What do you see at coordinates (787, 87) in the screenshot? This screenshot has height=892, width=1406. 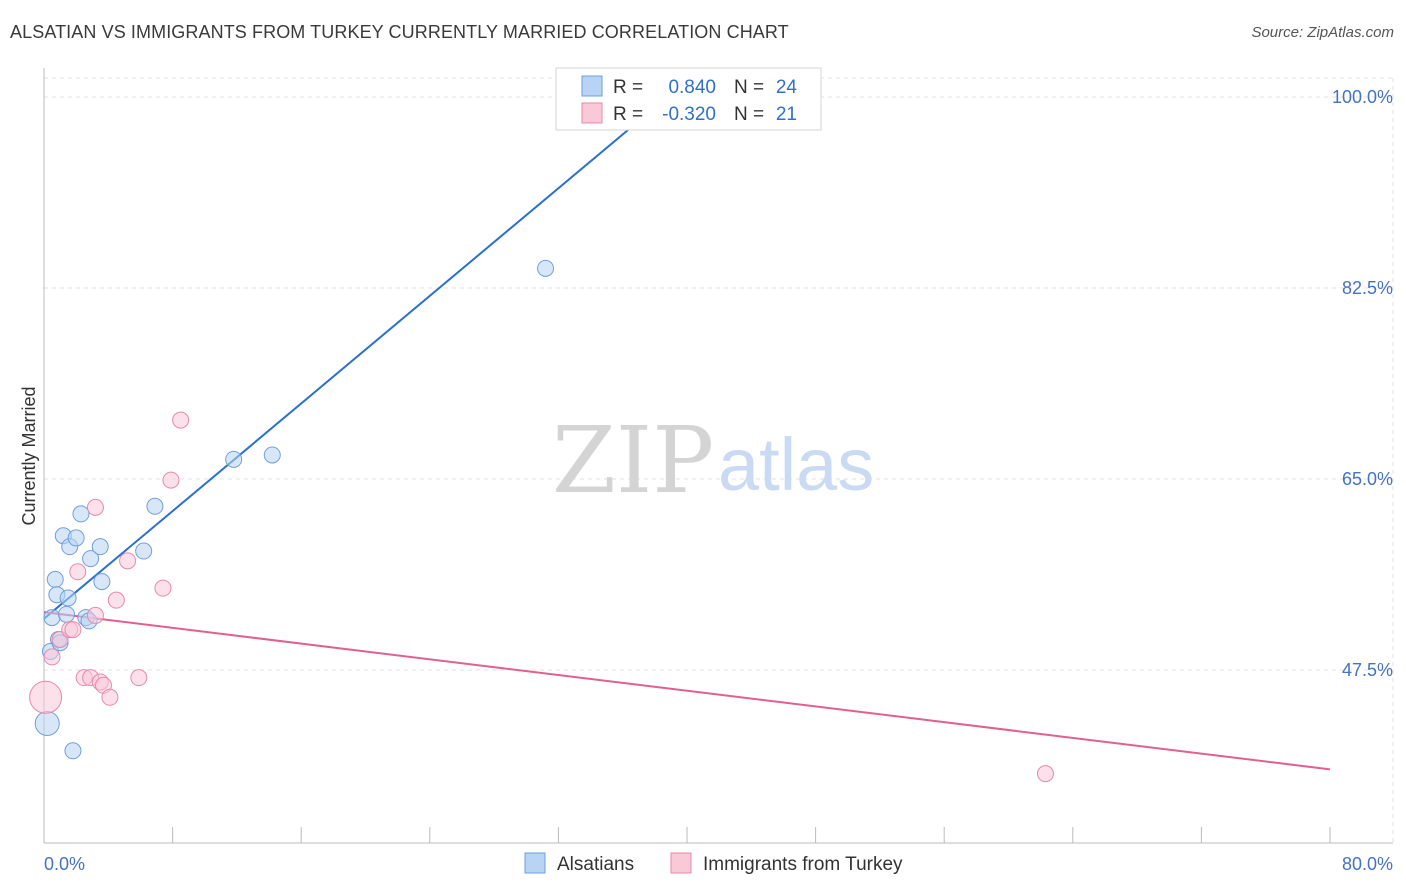 I see `legend-n-value-1: 24` at bounding box center [787, 87].